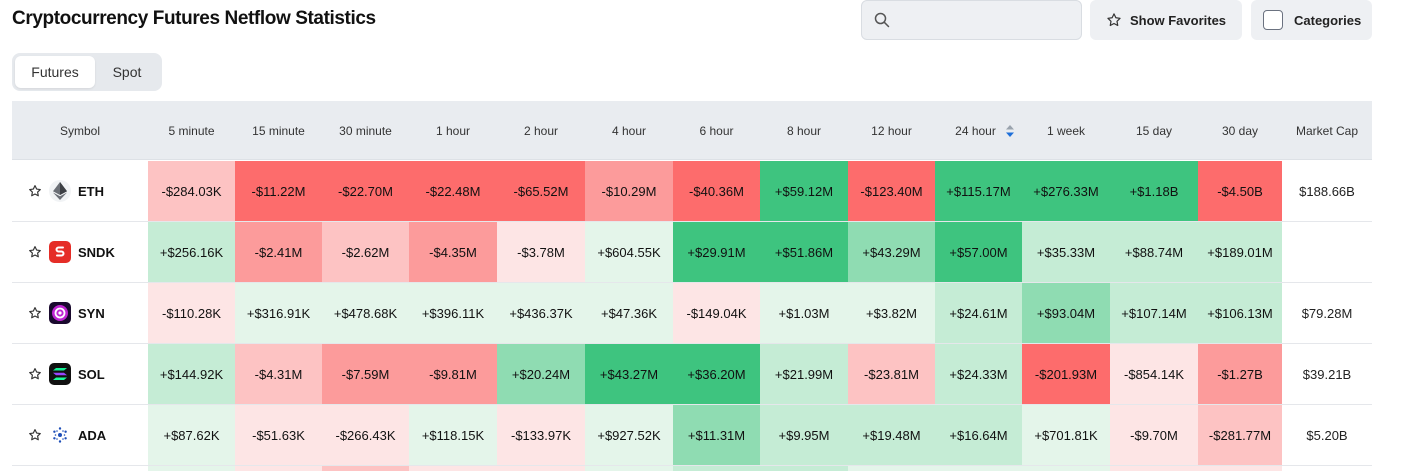  What do you see at coordinates (96, 252) in the screenshot?
I see `symbol-label: SNDK` at bounding box center [96, 252].